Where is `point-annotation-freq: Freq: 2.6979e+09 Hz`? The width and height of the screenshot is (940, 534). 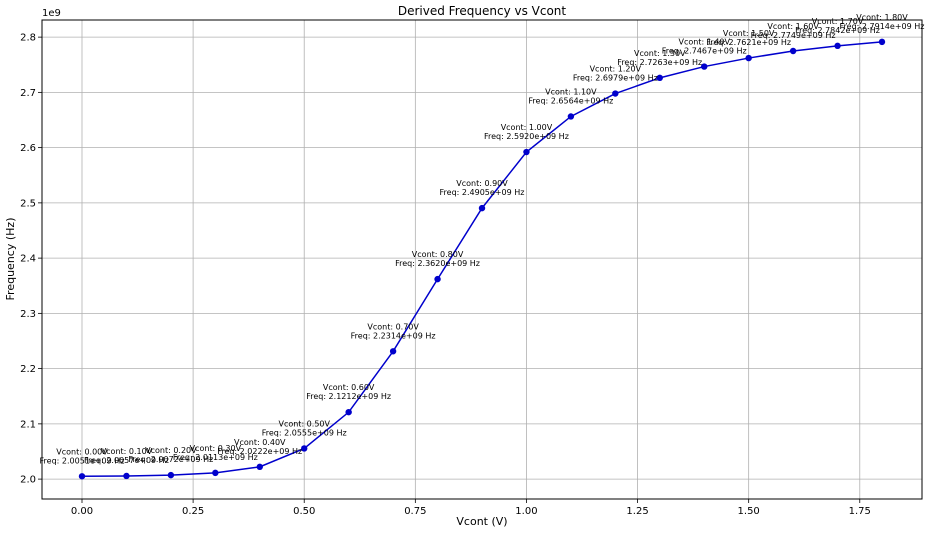 point-annotation-freq: Freq: 2.6979e+09 Hz is located at coordinates (615, 78).